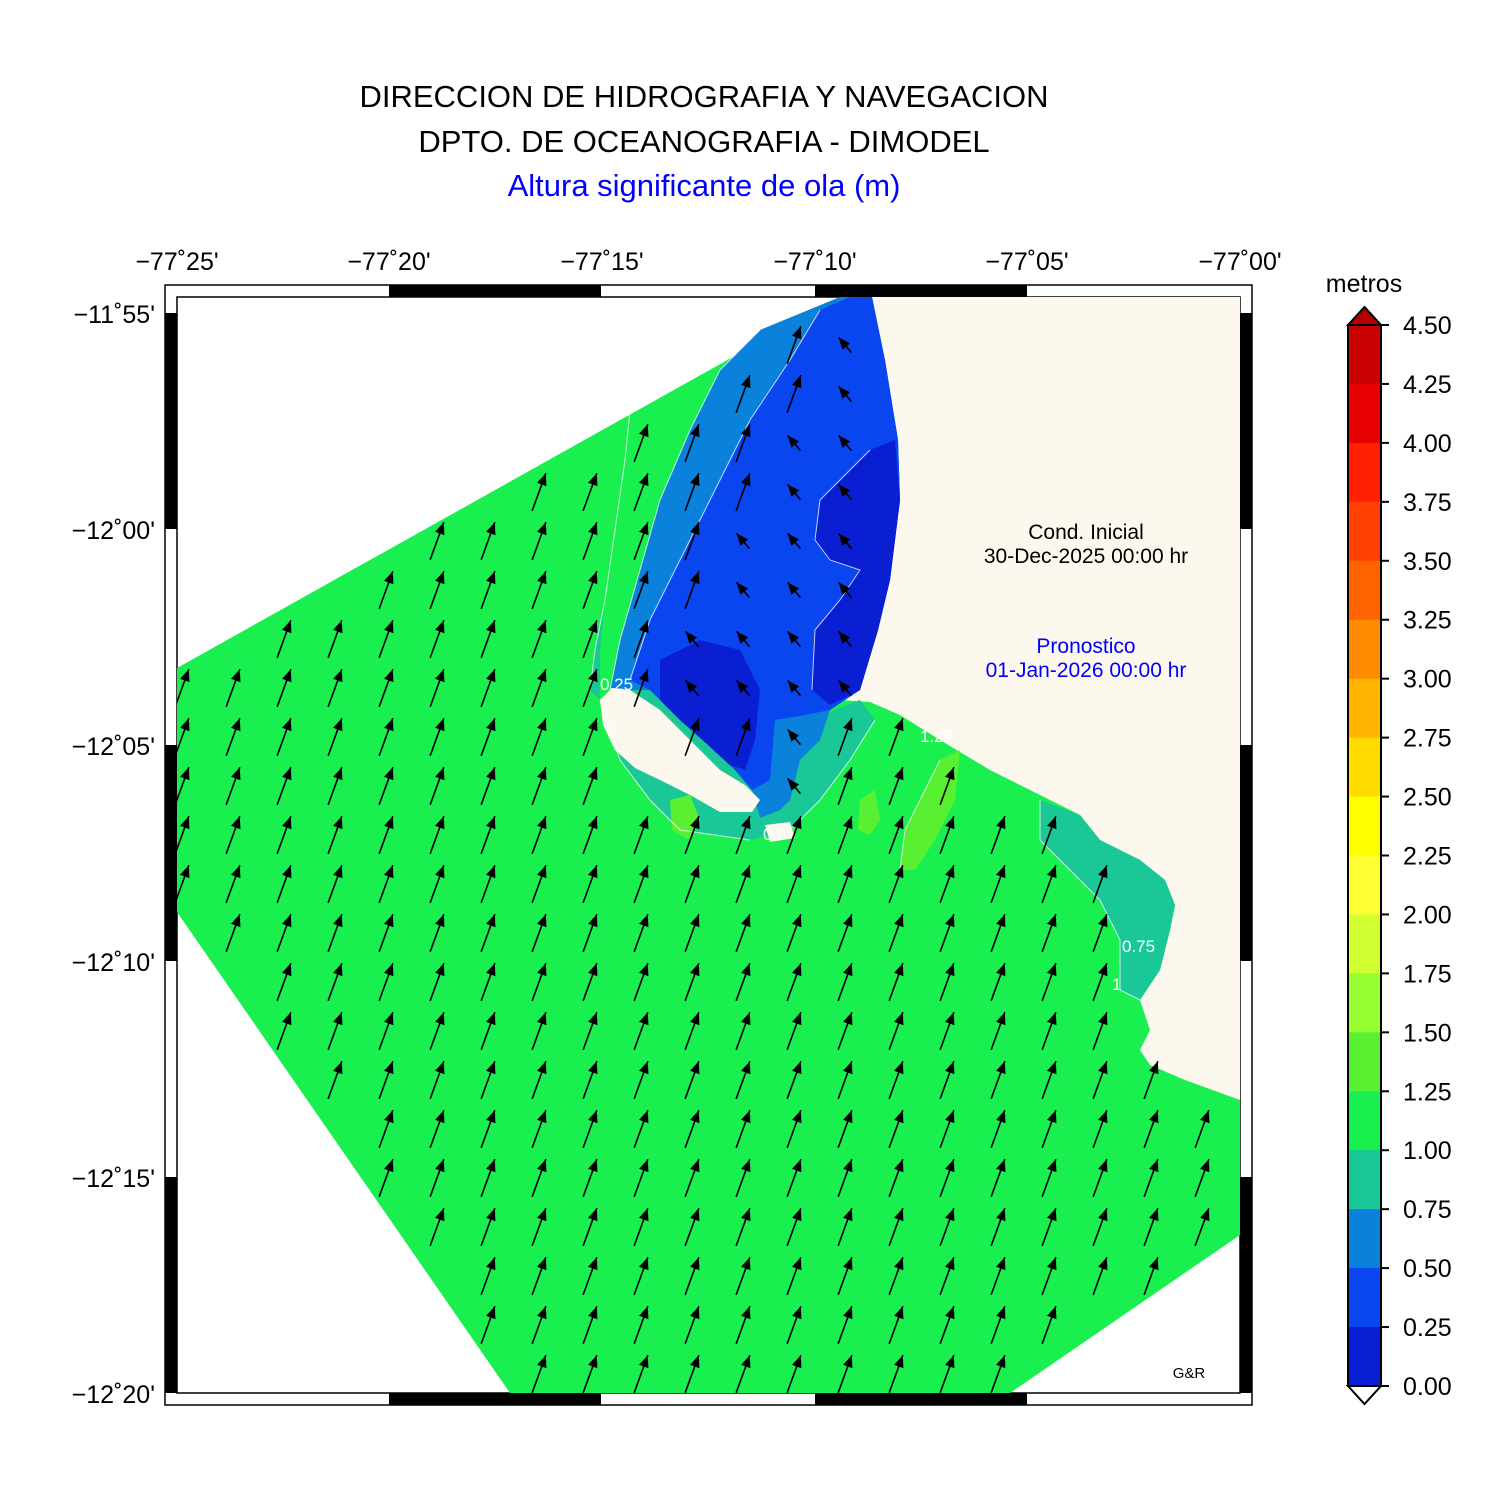 The height and width of the screenshot is (1500, 1487). What do you see at coordinates (704, 185) in the screenshot?
I see `title-line-3: Altura significante de ola (m)` at bounding box center [704, 185].